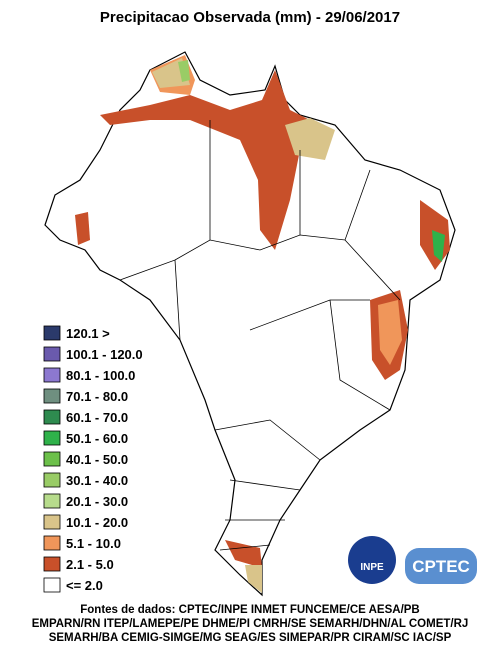 The height and width of the screenshot is (647, 500). I want to click on logos: INPE CPTEC, so click(412, 560).